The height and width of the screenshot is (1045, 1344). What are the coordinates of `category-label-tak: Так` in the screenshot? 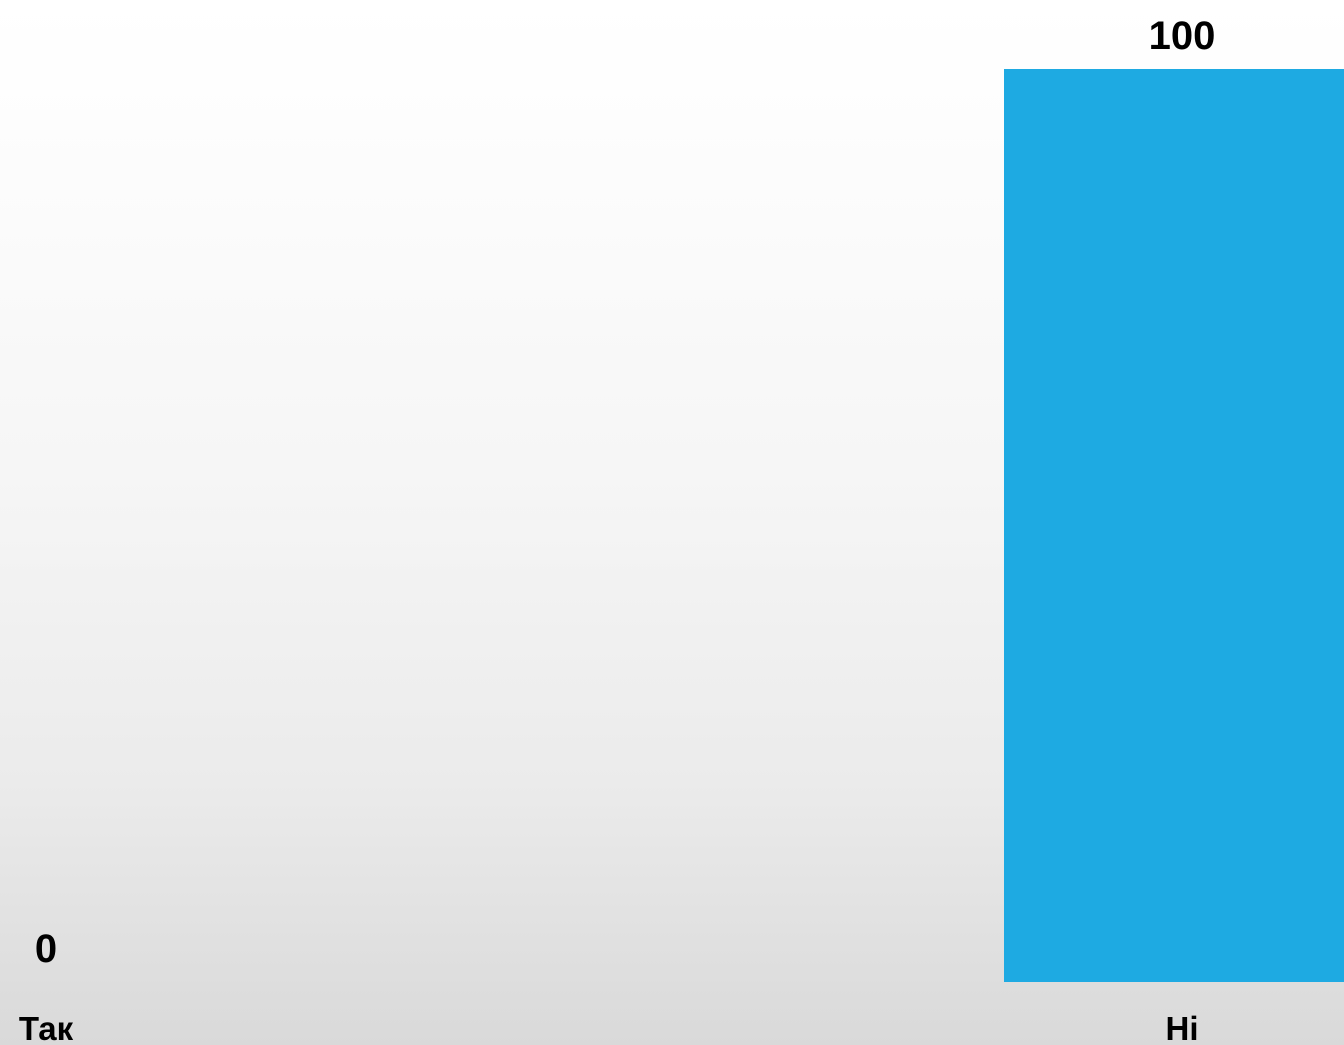 It's located at (46, 1027).